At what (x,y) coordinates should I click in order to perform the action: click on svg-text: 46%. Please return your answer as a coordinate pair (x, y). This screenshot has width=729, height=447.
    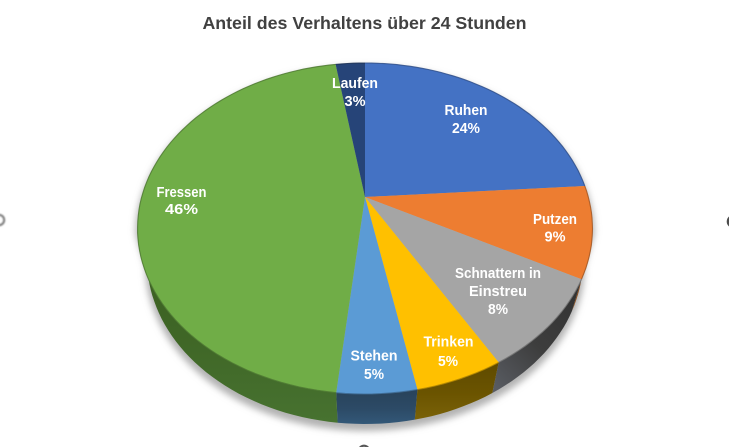
    Looking at the image, I should click on (181, 210).